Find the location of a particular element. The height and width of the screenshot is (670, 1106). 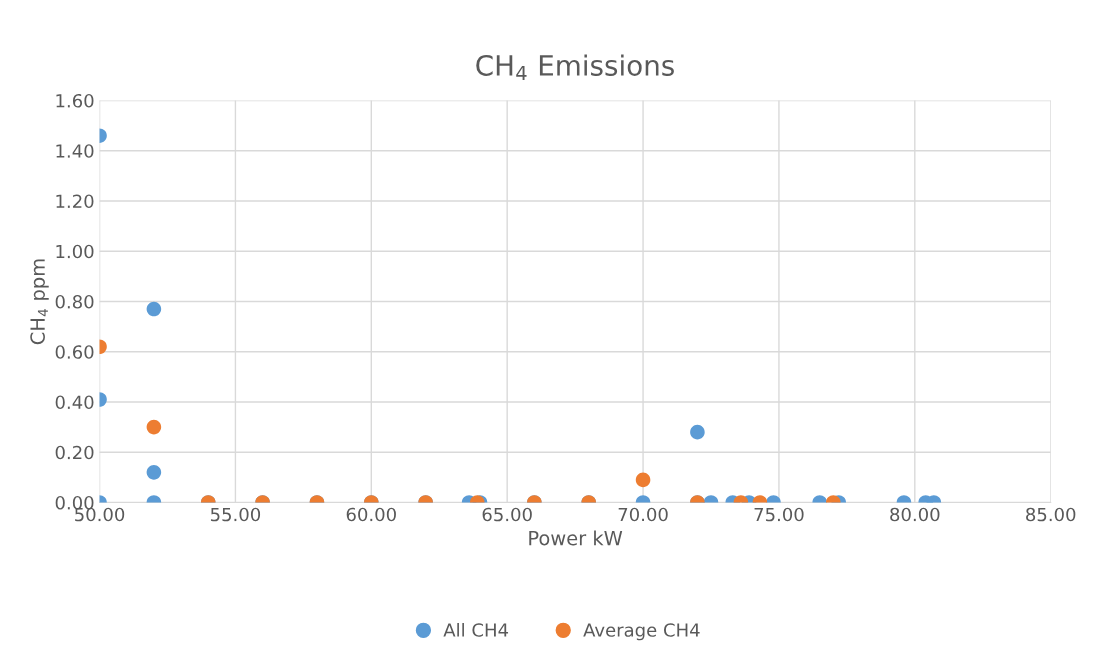

y-tick-label: 1.20 is located at coordinates (75, 201).